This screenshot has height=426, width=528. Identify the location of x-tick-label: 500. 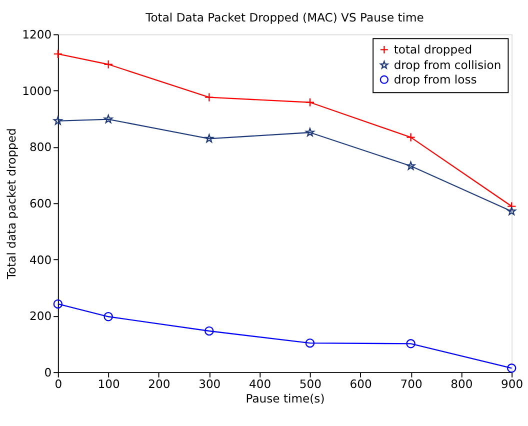
(310, 384).